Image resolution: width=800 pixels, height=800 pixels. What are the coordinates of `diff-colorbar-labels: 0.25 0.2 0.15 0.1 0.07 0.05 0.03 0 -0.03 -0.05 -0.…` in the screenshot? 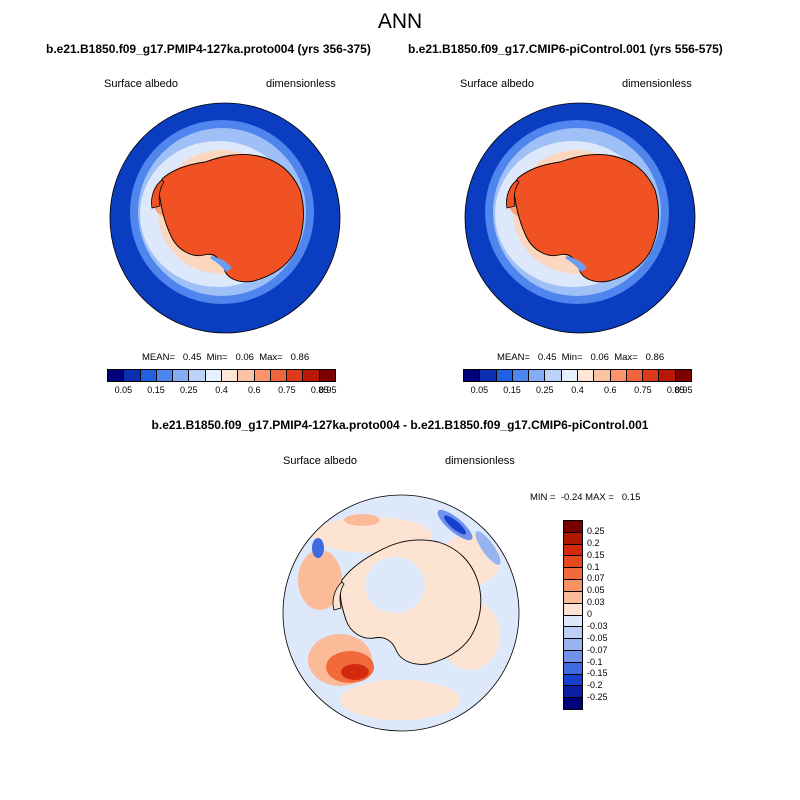 It's located at (607, 615).